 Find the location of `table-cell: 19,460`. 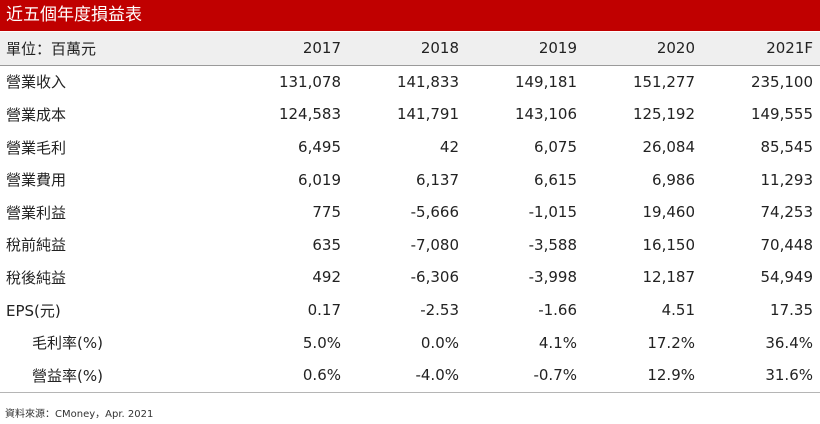

table-cell: 19,460 is located at coordinates (669, 212).